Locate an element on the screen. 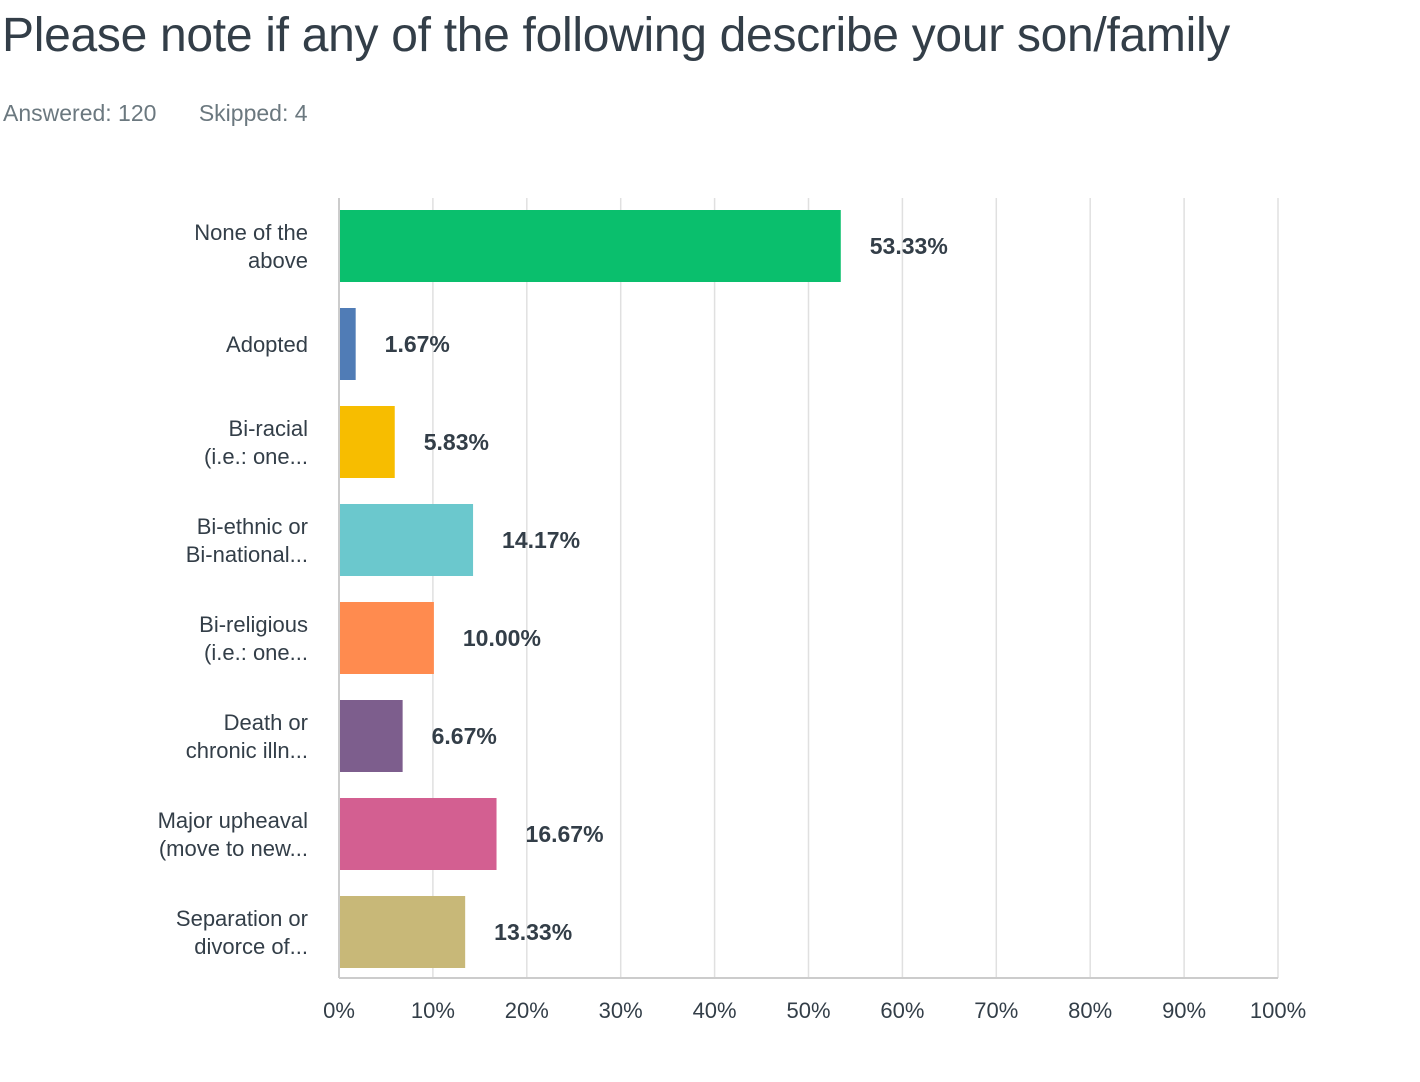  x-tick-label: 80% is located at coordinates (1090, 1010).